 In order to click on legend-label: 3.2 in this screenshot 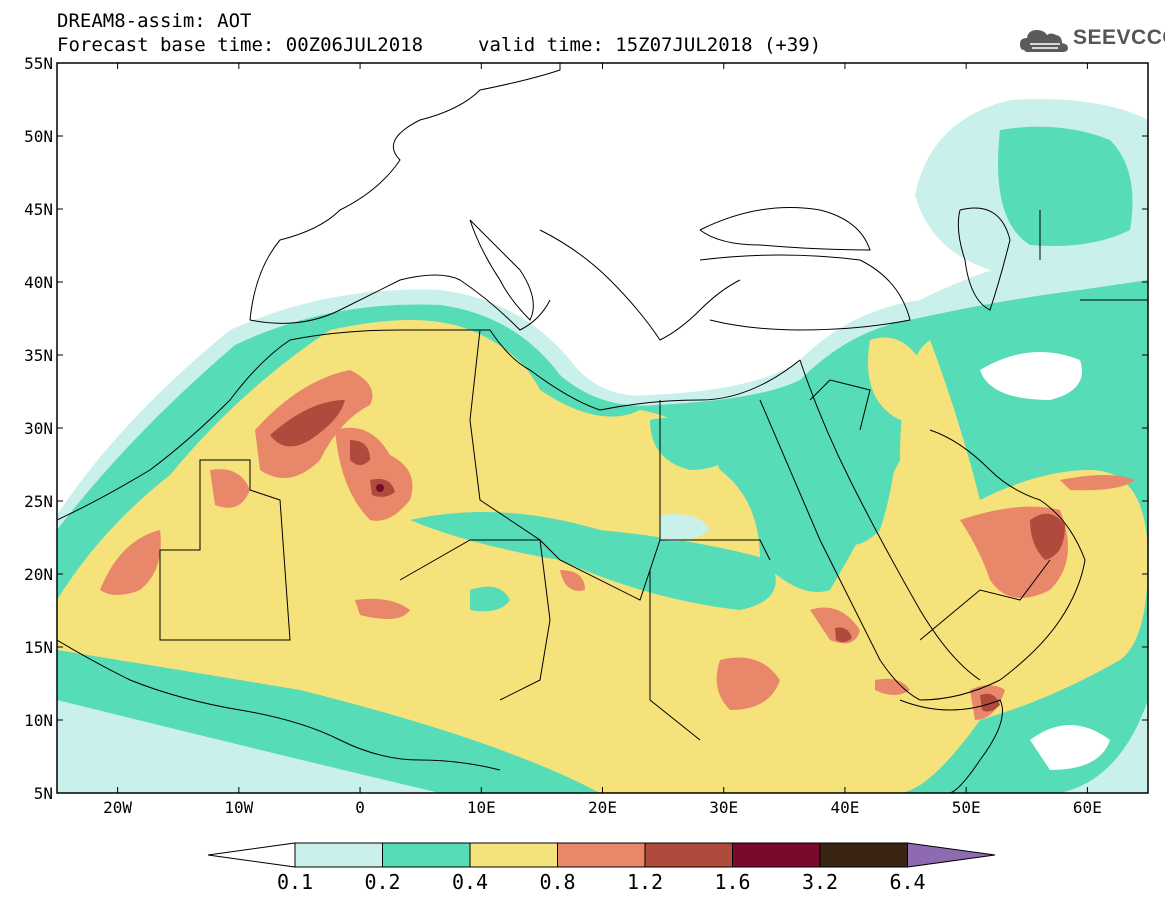, I will do `click(820, 882)`.